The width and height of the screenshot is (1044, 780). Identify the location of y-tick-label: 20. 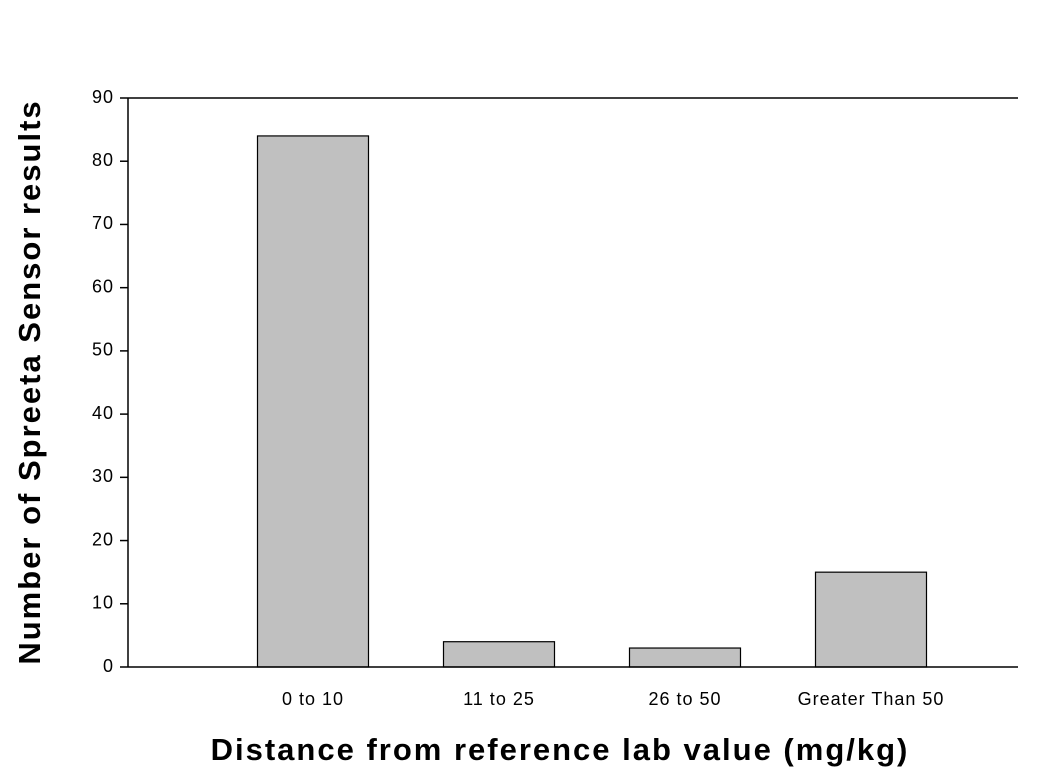
(103, 539).